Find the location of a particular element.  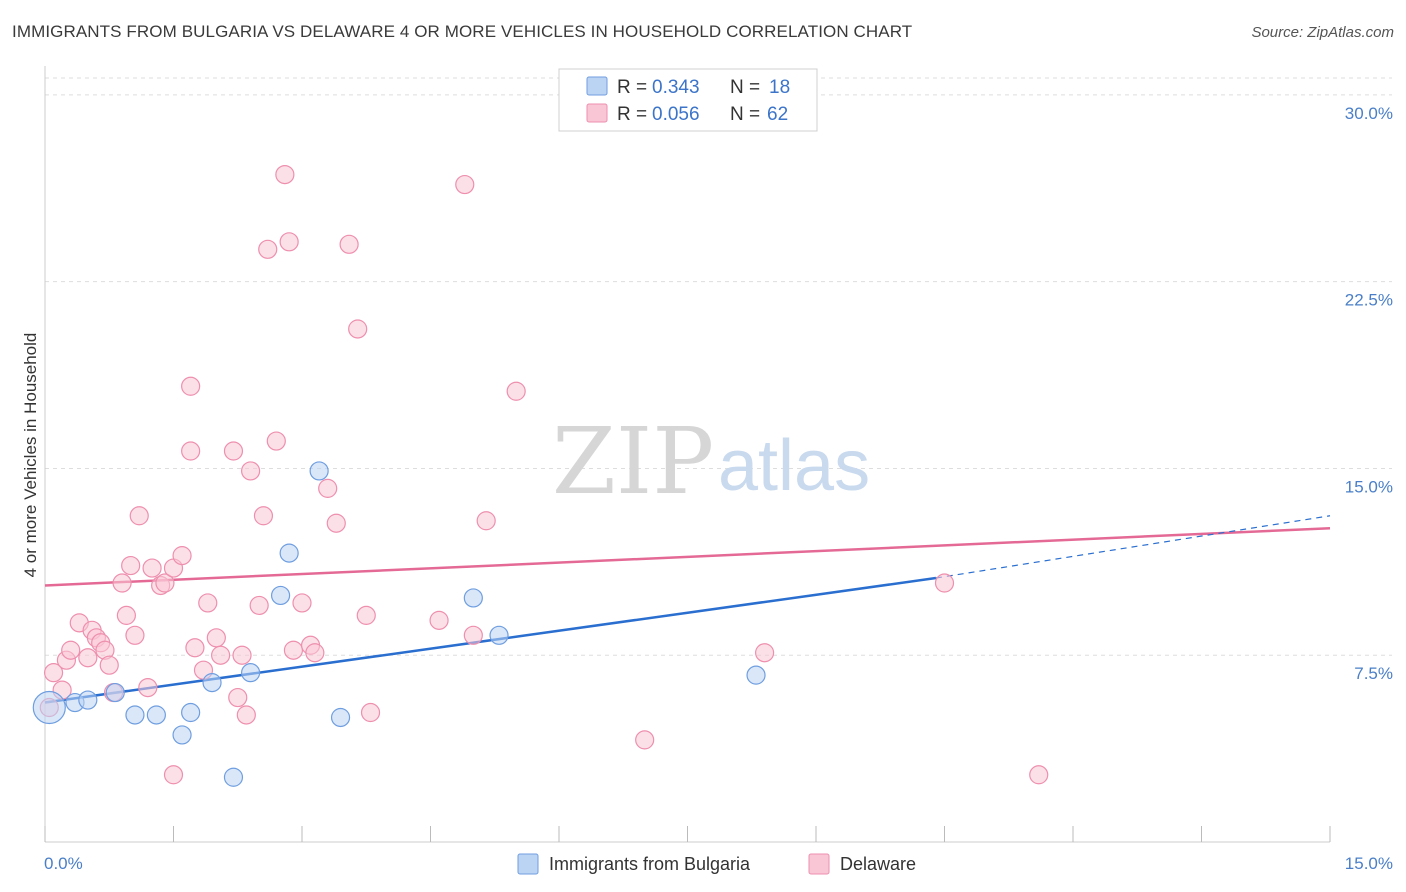

bottom-legend: Immigrants from Bulgaria Delaware is located at coordinates (716, 864).